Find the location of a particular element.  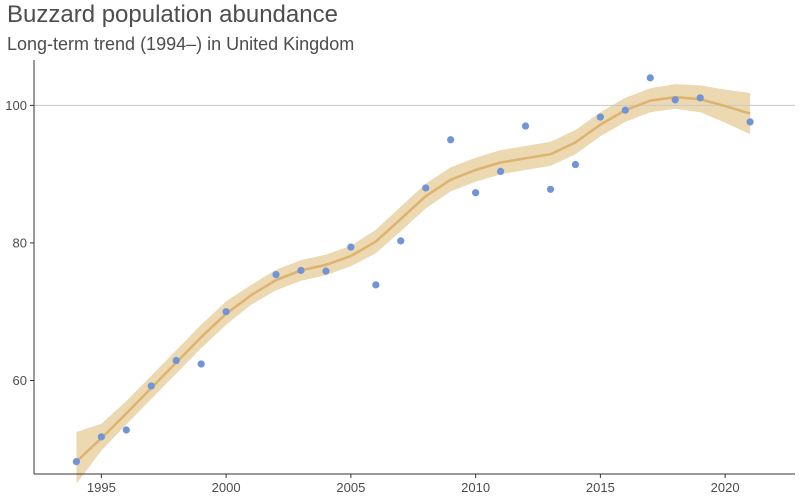

y-axis-ticks: 60 80 100 is located at coordinates (19, 243).